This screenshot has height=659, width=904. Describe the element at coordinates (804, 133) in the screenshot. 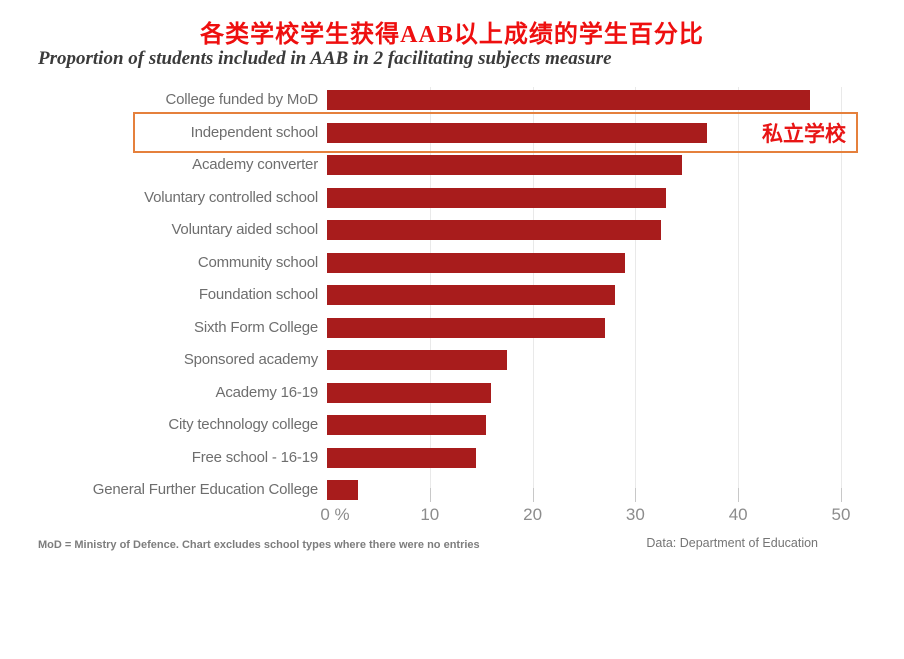

I see `annotation-private-school: 私立学校` at that location.